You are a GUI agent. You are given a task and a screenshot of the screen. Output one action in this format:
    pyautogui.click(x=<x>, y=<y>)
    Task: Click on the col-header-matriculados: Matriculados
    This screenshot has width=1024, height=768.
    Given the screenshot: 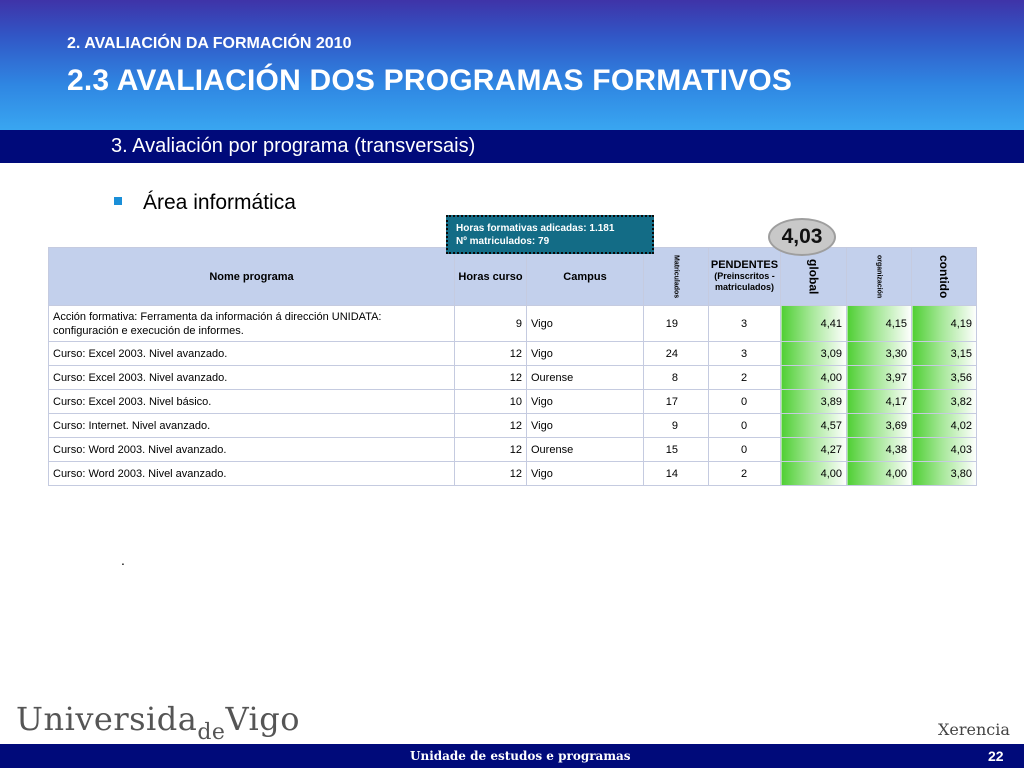 What is the action you would take?
    pyautogui.click(x=676, y=276)
    